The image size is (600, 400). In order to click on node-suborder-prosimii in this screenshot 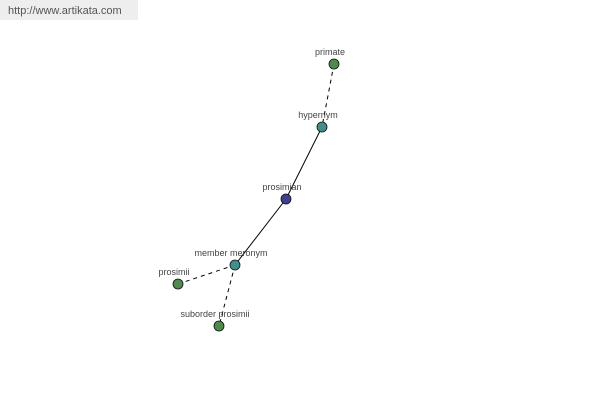, I will do `click(219, 326)`.